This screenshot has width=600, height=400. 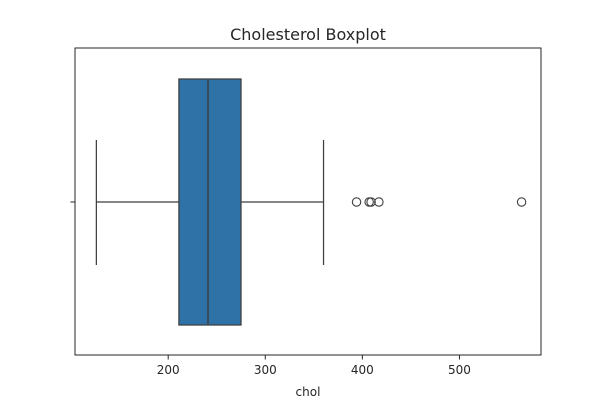 What do you see at coordinates (459, 370) in the screenshot?
I see `x-tick-label: 500` at bounding box center [459, 370].